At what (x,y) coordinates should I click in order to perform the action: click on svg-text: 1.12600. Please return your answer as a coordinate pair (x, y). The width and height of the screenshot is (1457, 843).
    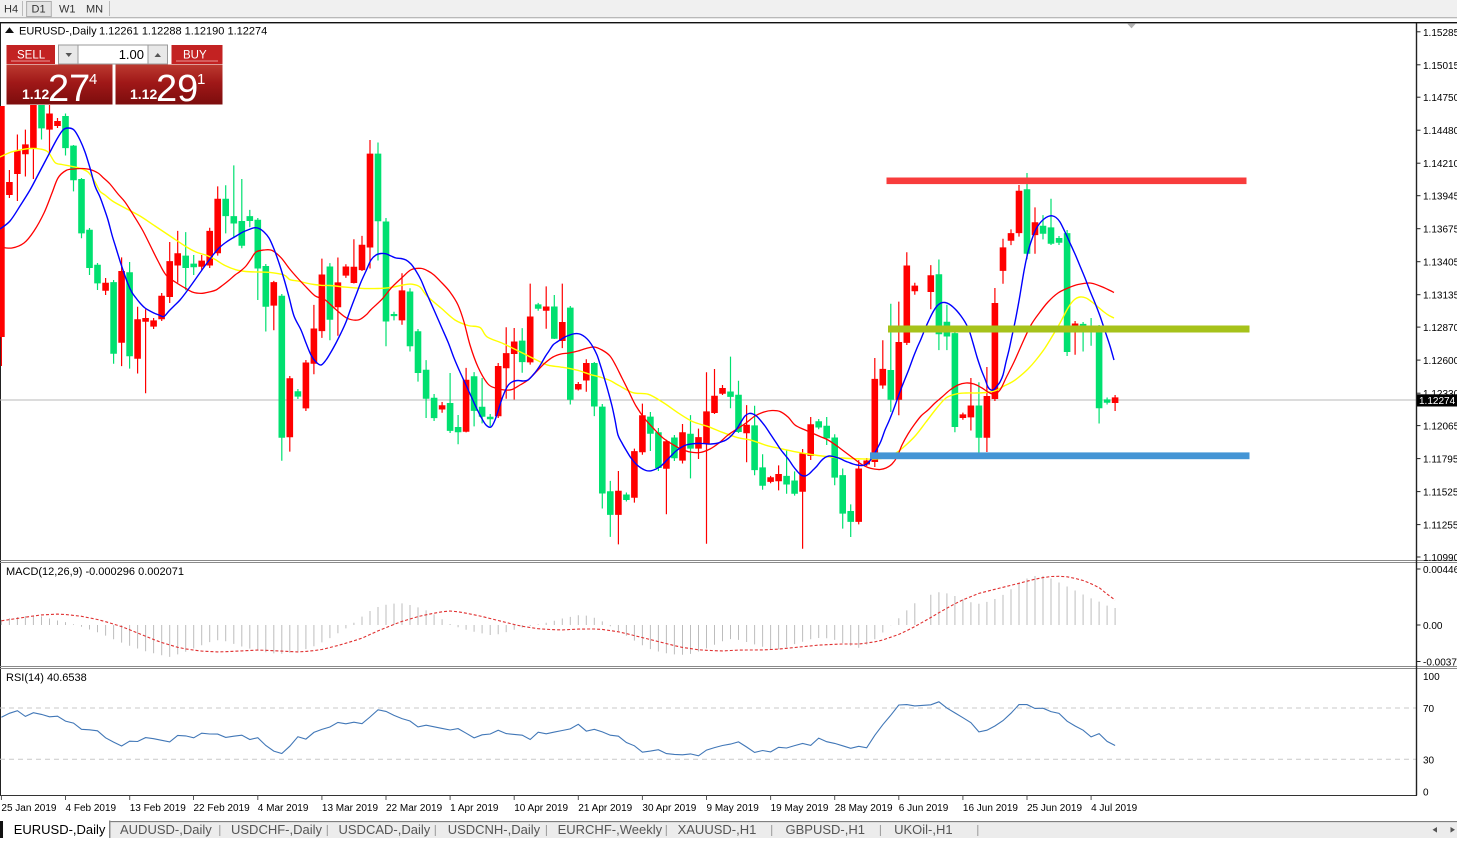
    Looking at the image, I should click on (1440, 361).